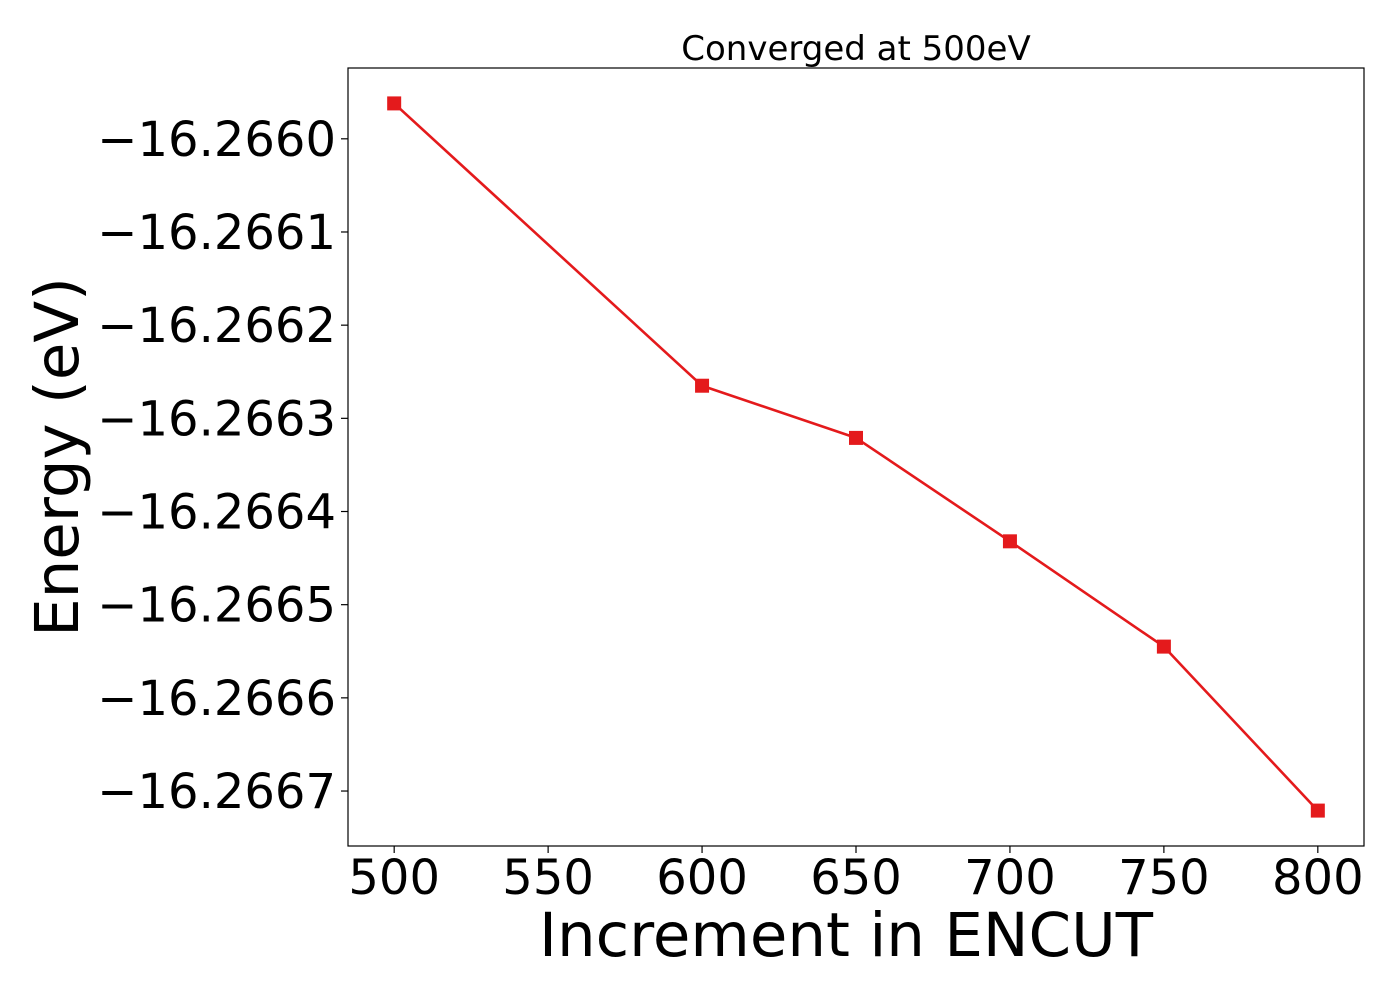  I want to click on x-axis-label: Increment in ENCUT, so click(846, 935).